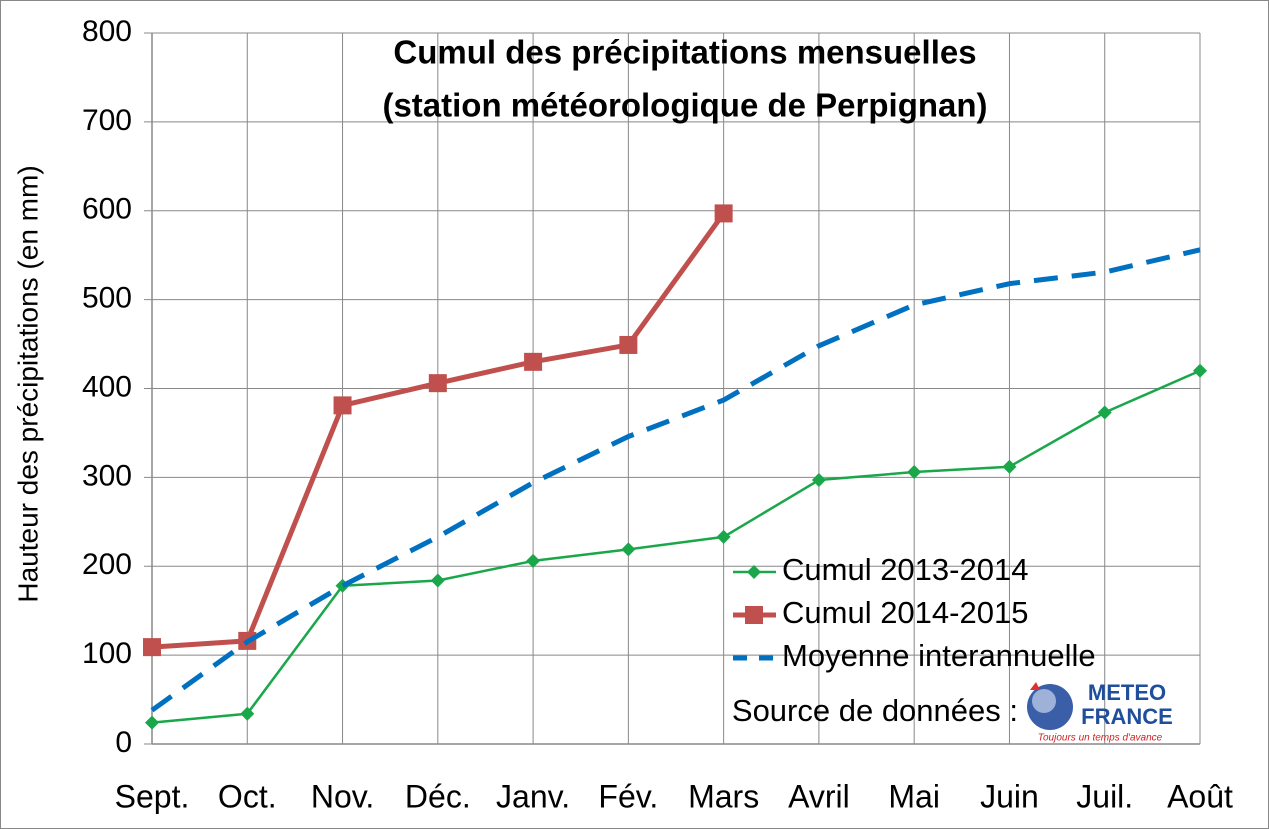 The image size is (1269, 829). What do you see at coordinates (723, 796) in the screenshot?
I see `x-tick-label: Mars` at bounding box center [723, 796].